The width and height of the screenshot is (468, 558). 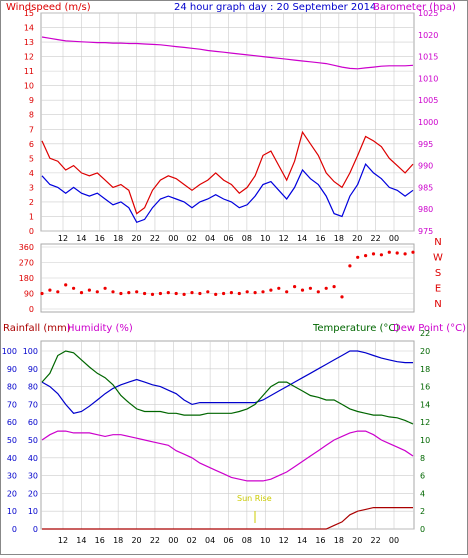 What do you see at coordinates (26, 278) in the screenshot?
I see `direction-tick-label: 180` at bounding box center [26, 278].